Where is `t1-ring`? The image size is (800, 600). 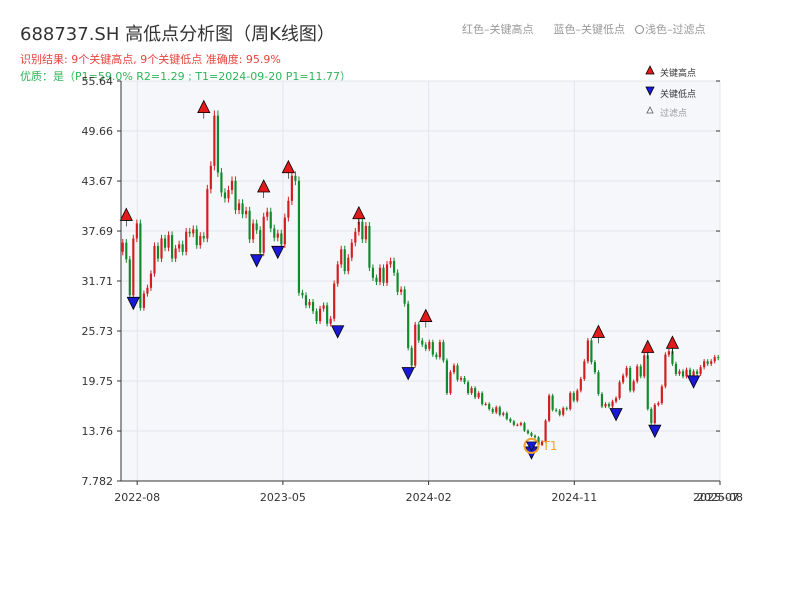
t1-ring is located at coordinates (531, 445).